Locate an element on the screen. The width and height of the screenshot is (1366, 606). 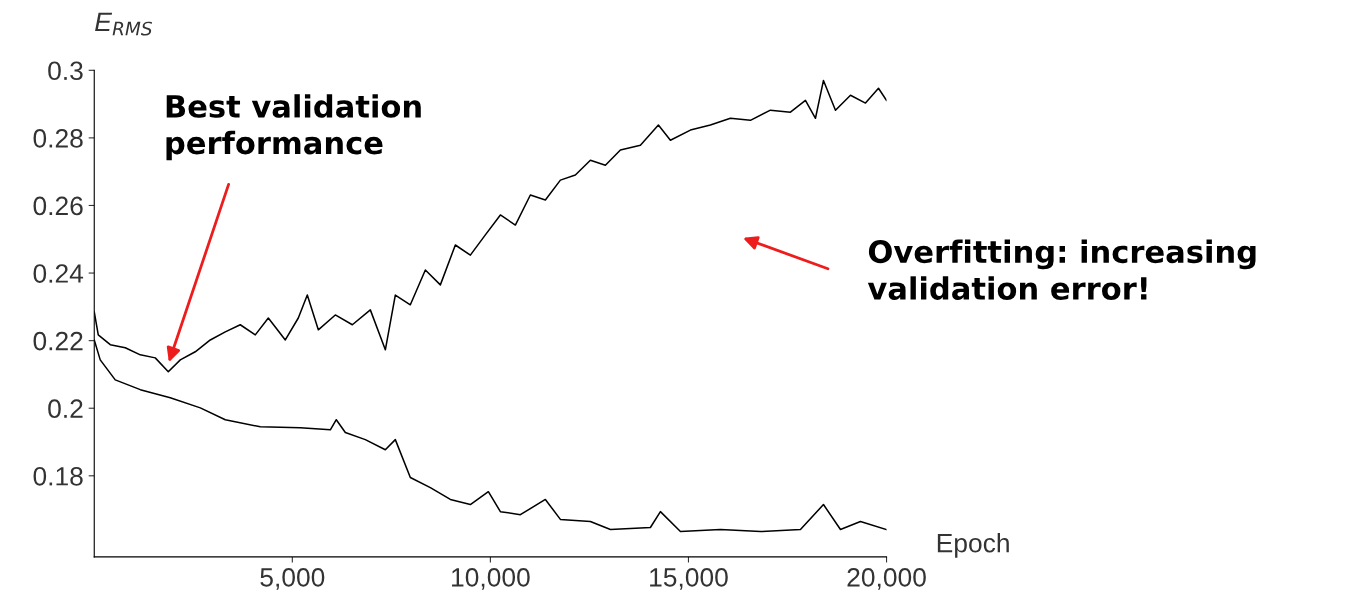
x-tick-label: 10,000 is located at coordinates (491, 579).